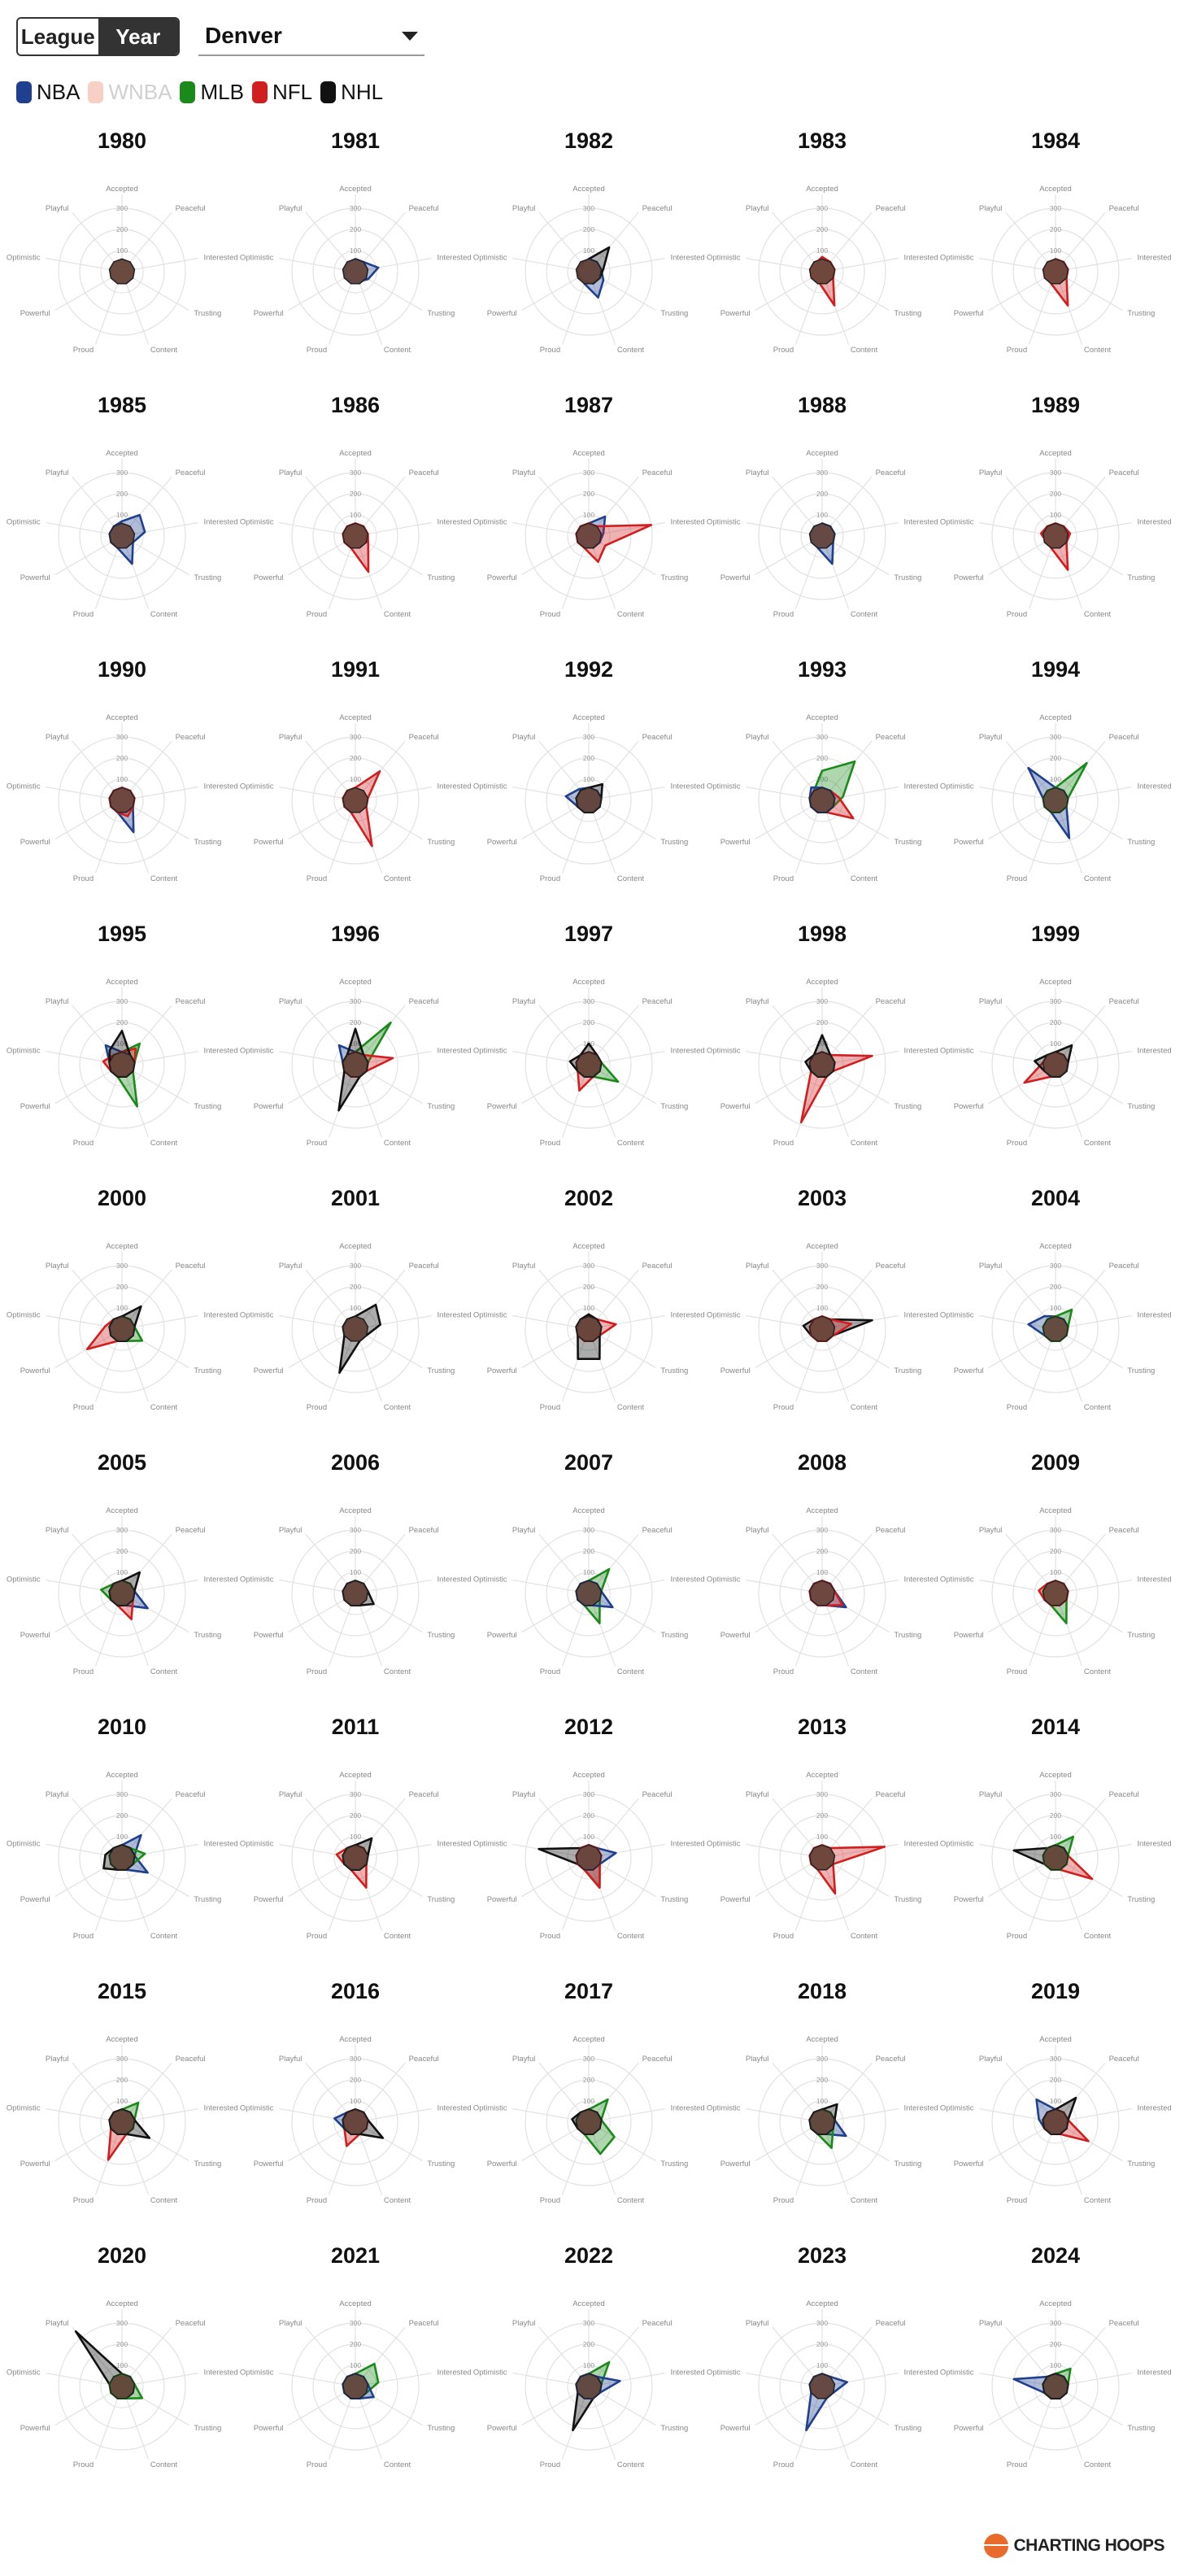  I want to click on chart-year-title: 1986, so click(356, 405).